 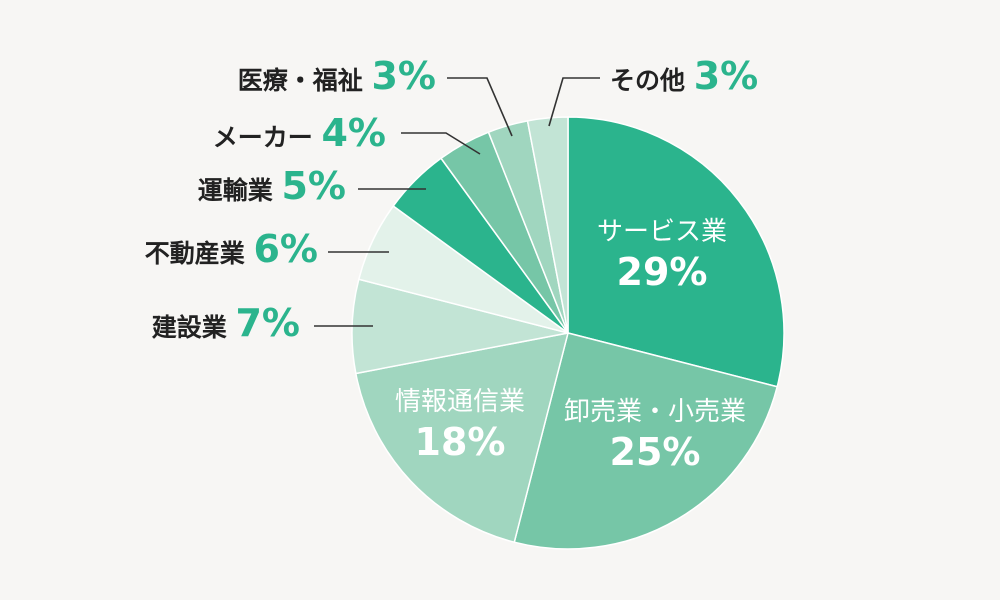 I want to click on slice-6-label: 運輸業 5%, so click(x=272, y=186).